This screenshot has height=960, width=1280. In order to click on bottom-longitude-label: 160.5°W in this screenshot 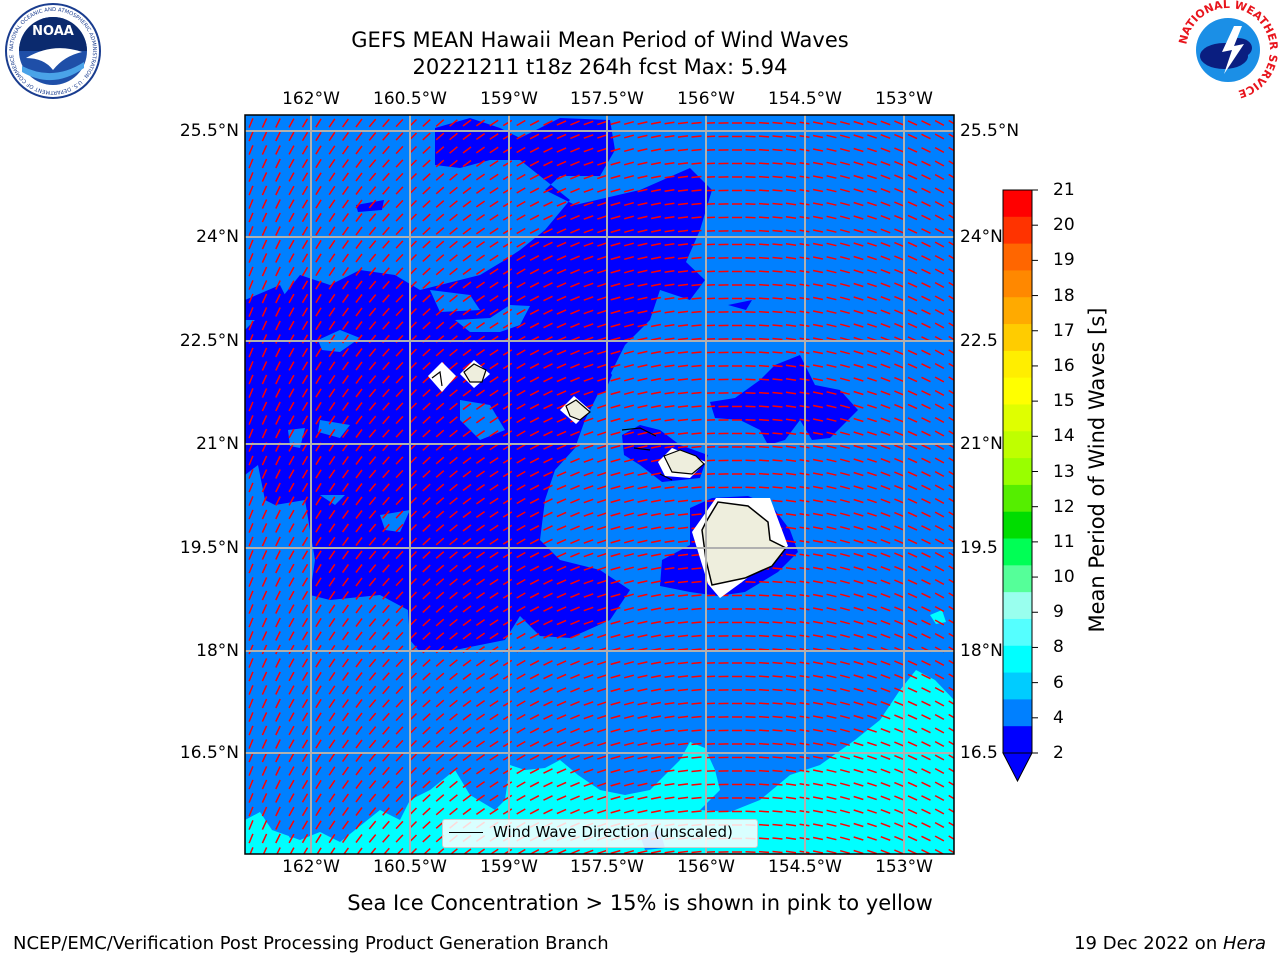, I will do `click(410, 867)`.